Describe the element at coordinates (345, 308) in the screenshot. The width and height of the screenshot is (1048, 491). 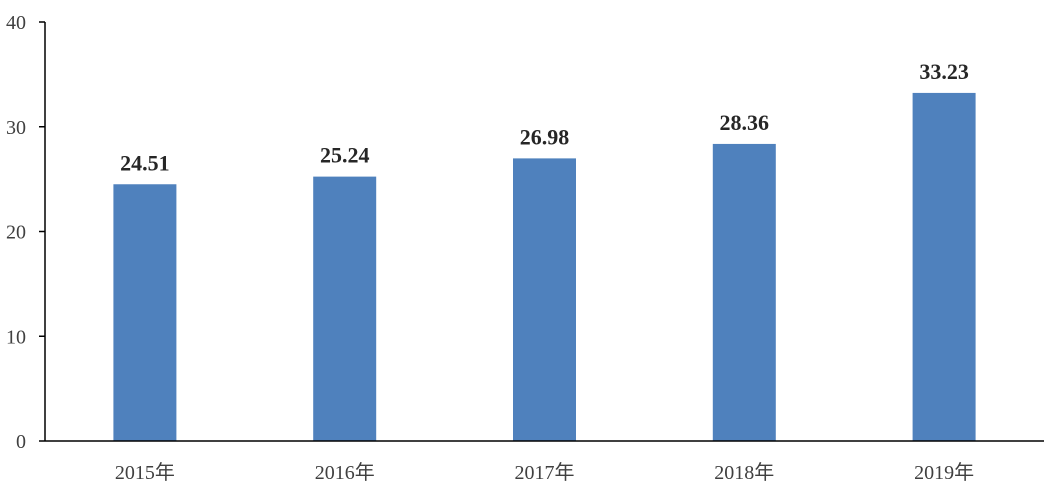
I see `bar-2016年` at that location.